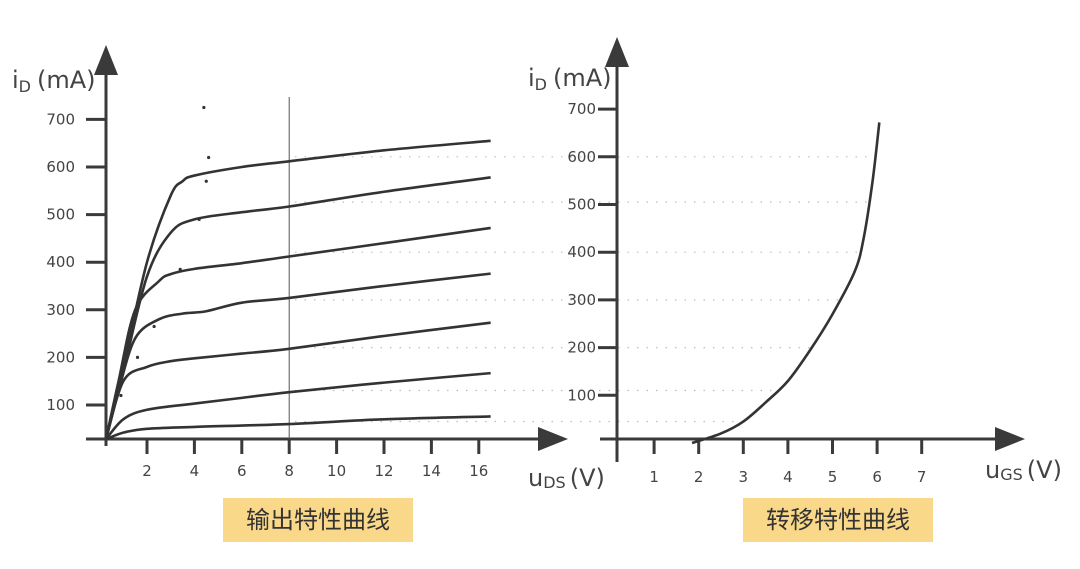  I want to click on caption-text: 转移特性曲线, so click(838, 520).